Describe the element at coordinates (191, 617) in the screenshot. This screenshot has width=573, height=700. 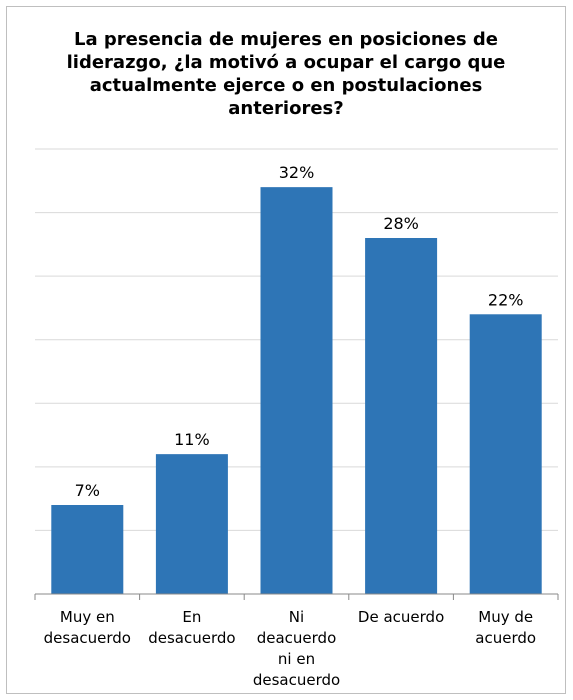
I see `x-tick-label-line: En` at that location.